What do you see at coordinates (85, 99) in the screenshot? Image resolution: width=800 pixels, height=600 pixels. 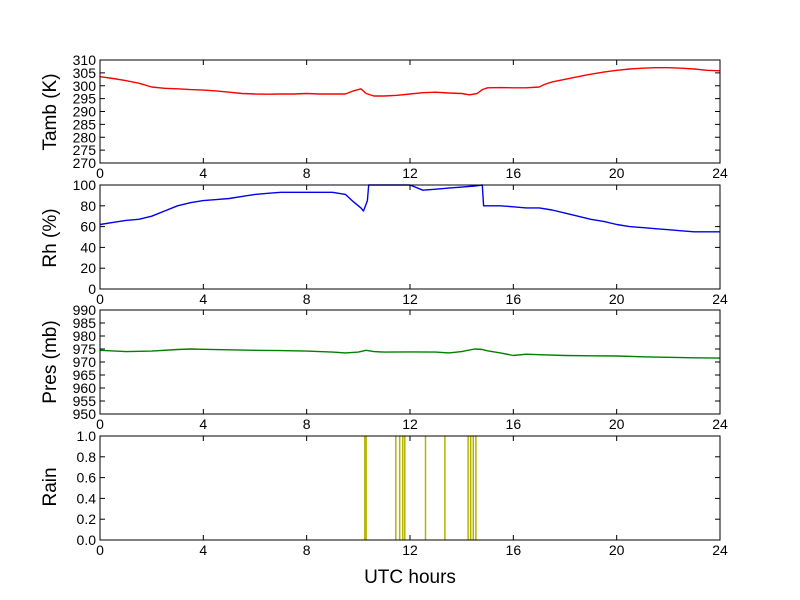 I see `tamb-ytick-label: 295` at bounding box center [85, 99].